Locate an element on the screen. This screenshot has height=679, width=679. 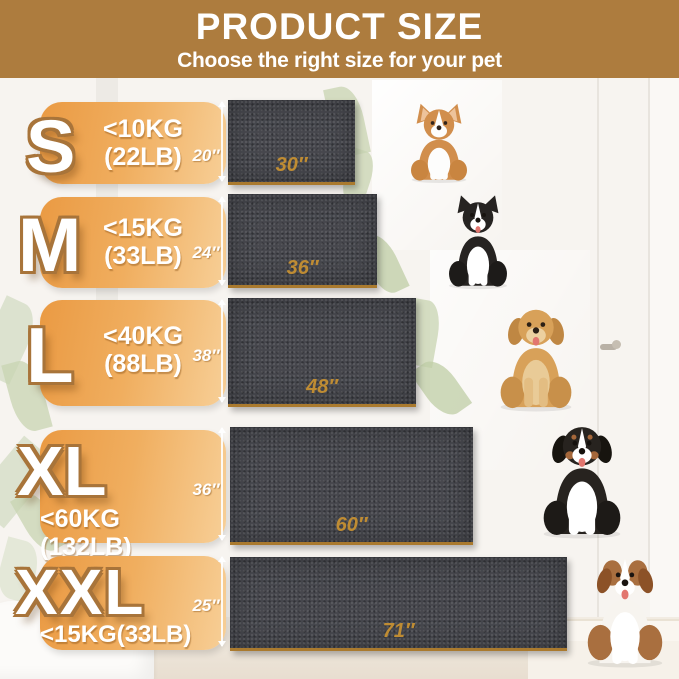
weight-line2: (88LB) is located at coordinates (143, 364).